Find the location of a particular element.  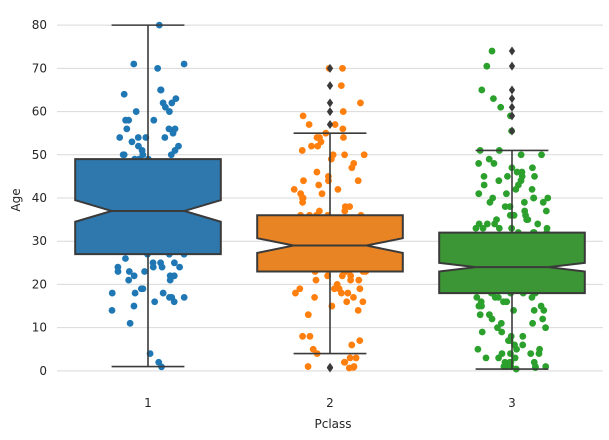

x-tick-label: 1 is located at coordinates (148, 403).